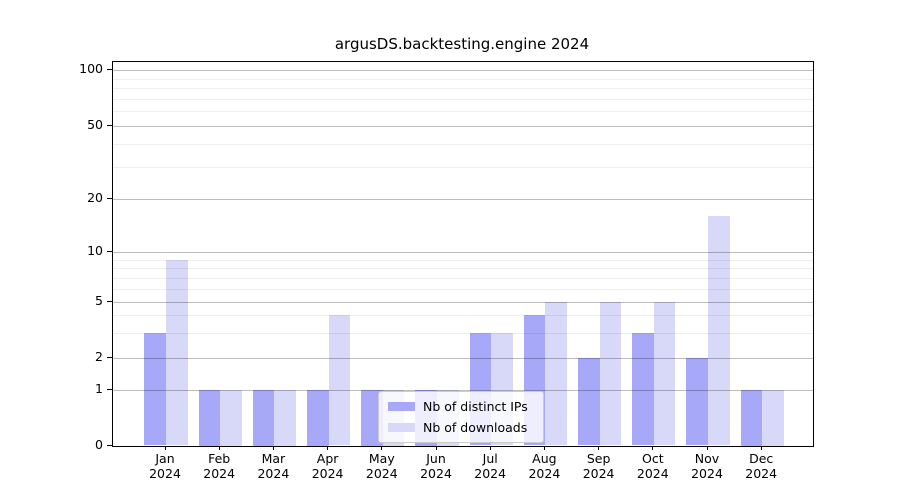 The height and width of the screenshot is (500, 900). What do you see at coordinates (490, 447) in the screenshot?
I see `x-tick-mark-jul` at bounding box center [490, 447].